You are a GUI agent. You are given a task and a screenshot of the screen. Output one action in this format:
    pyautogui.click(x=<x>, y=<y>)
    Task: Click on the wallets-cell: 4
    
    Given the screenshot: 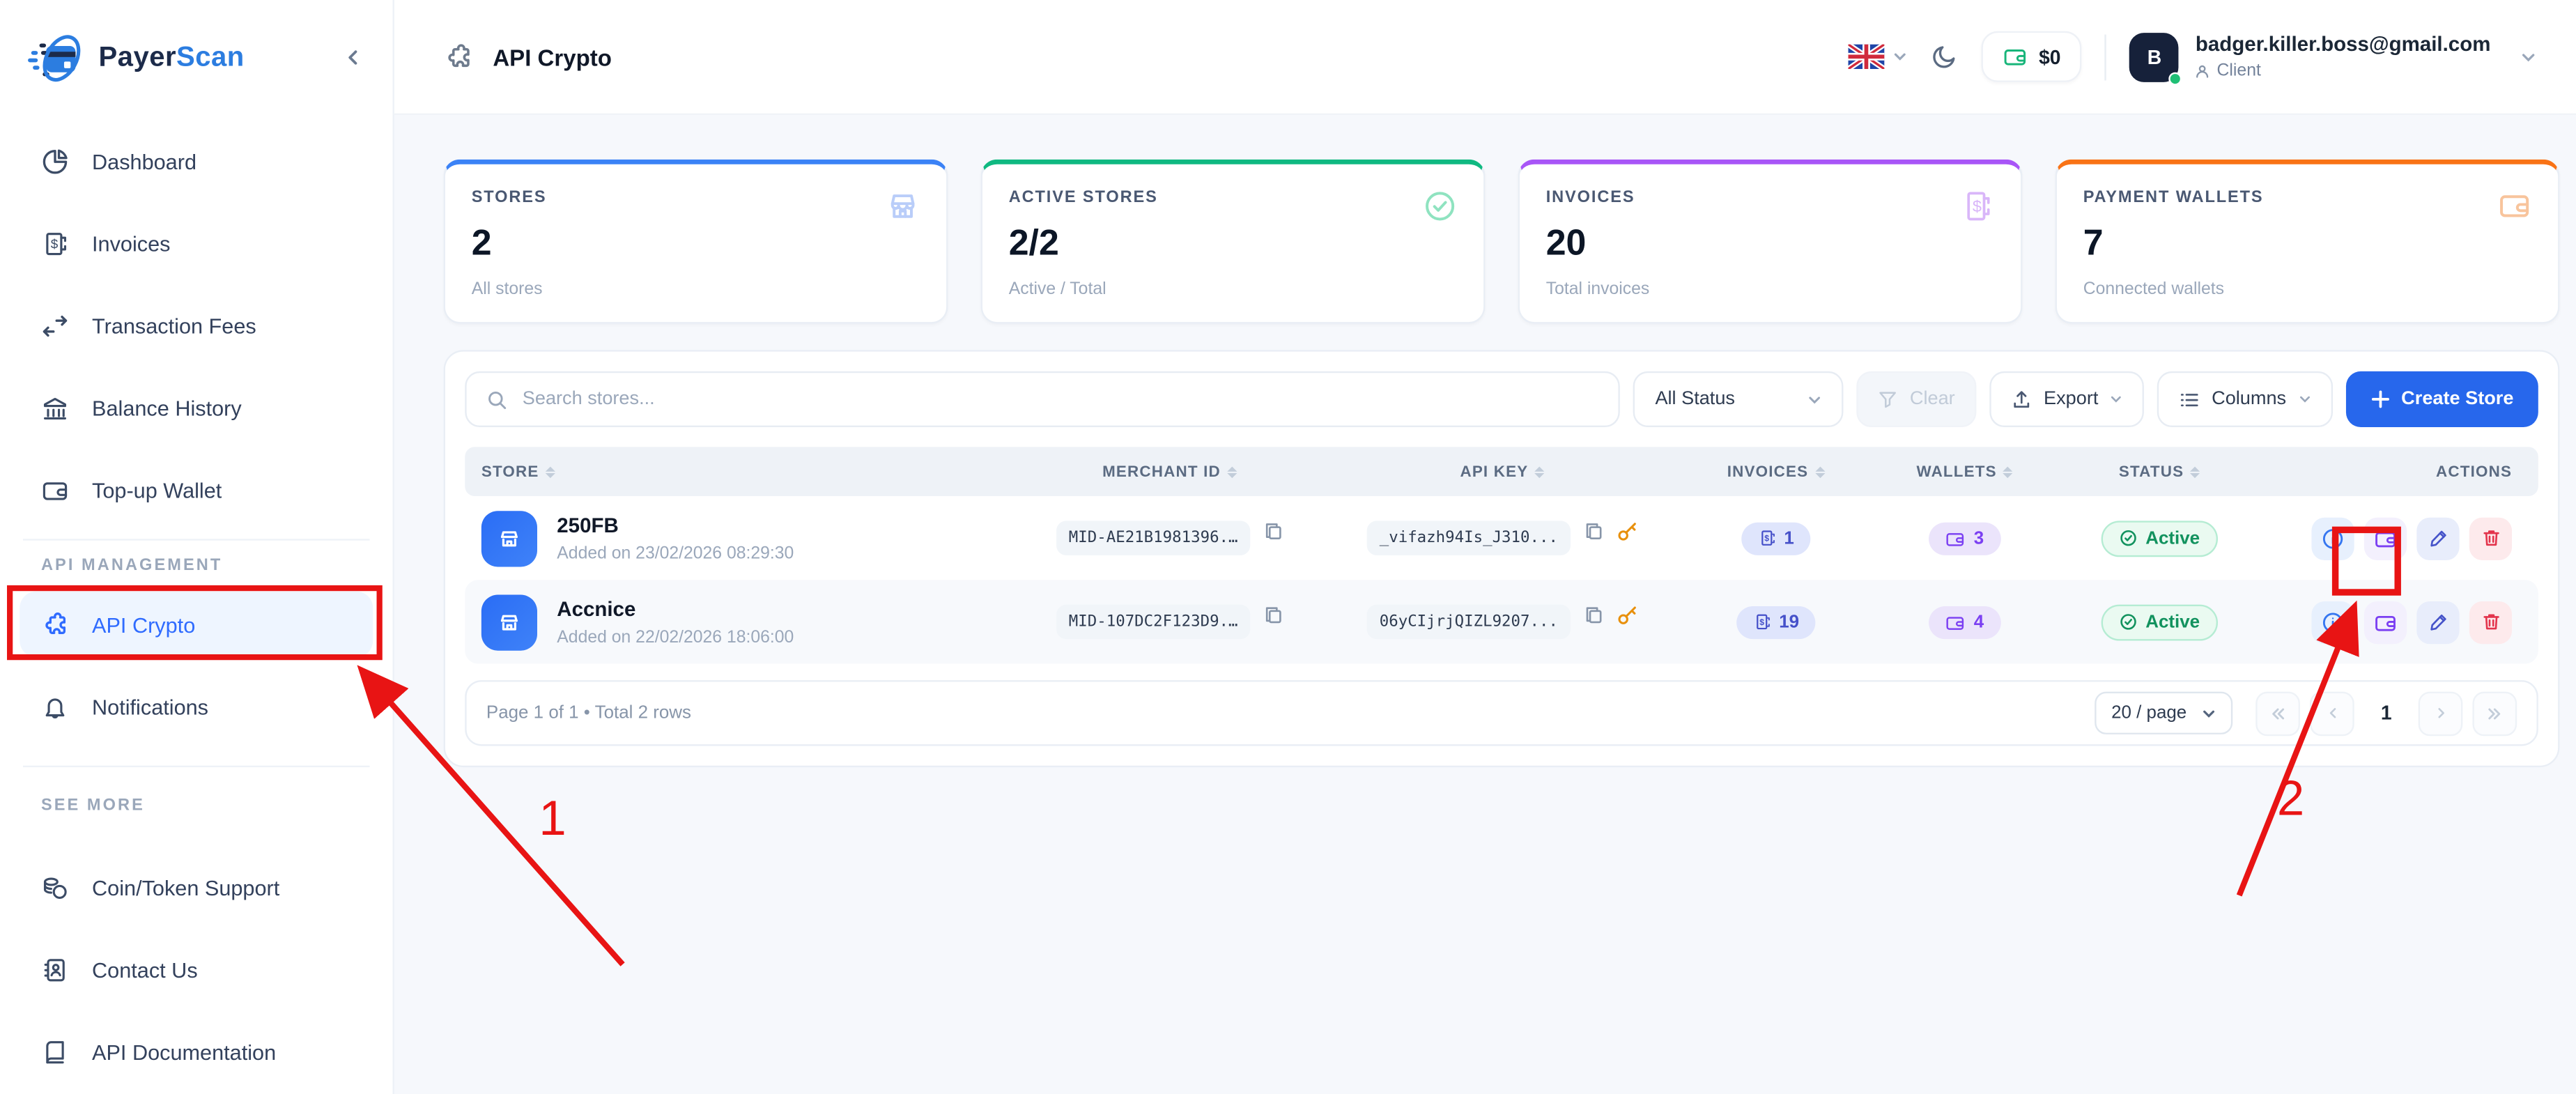 What is the action you would take?
    pyautogui.click(x=1965, y=622)
    